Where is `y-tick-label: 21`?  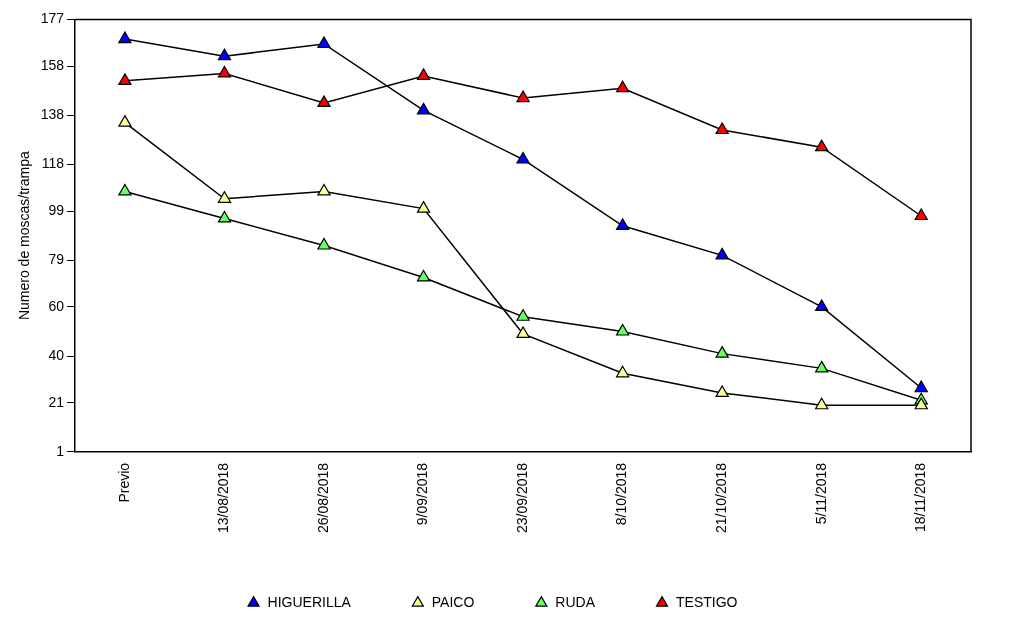
y-tick-label: 21 is located at coordinates (56, 401).